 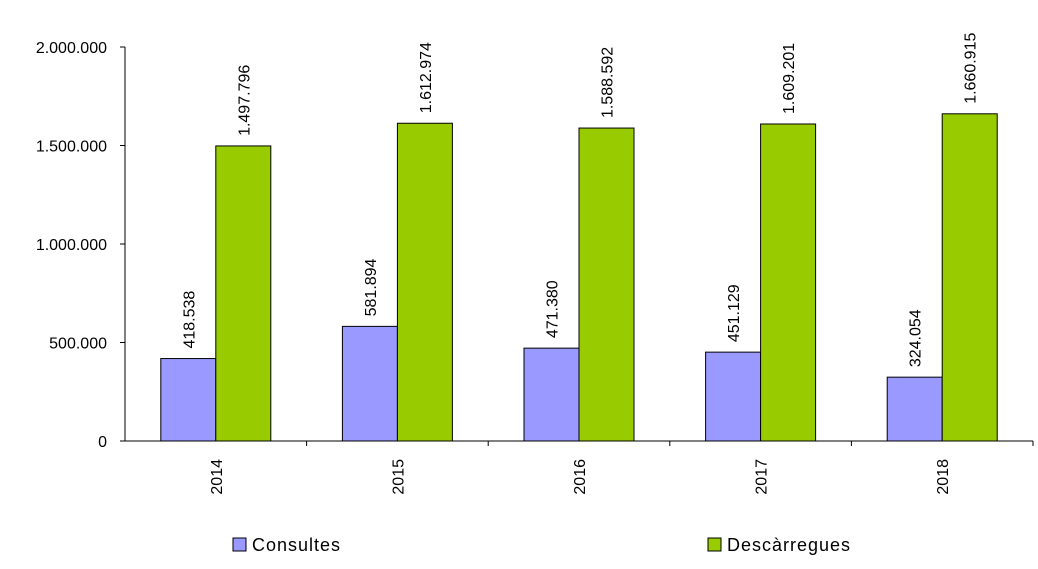 I want to click on data-label: 1.588.592, so click(x=608, y=82).